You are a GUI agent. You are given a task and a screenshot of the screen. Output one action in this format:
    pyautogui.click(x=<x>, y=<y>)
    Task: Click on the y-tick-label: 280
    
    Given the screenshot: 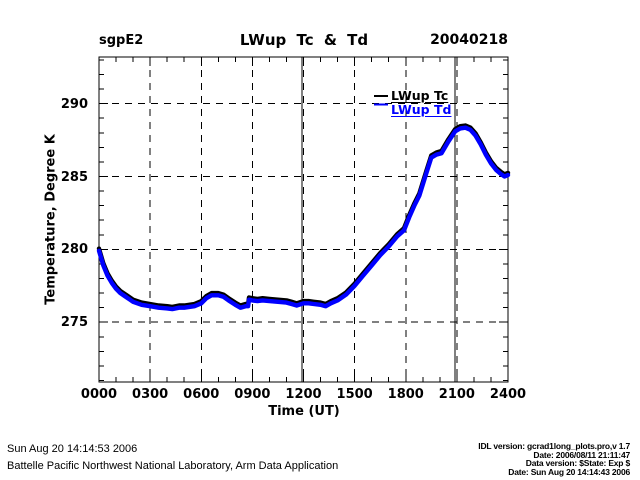 What is the action you would take?
    pyautogui.click(x=74, y=250)
    